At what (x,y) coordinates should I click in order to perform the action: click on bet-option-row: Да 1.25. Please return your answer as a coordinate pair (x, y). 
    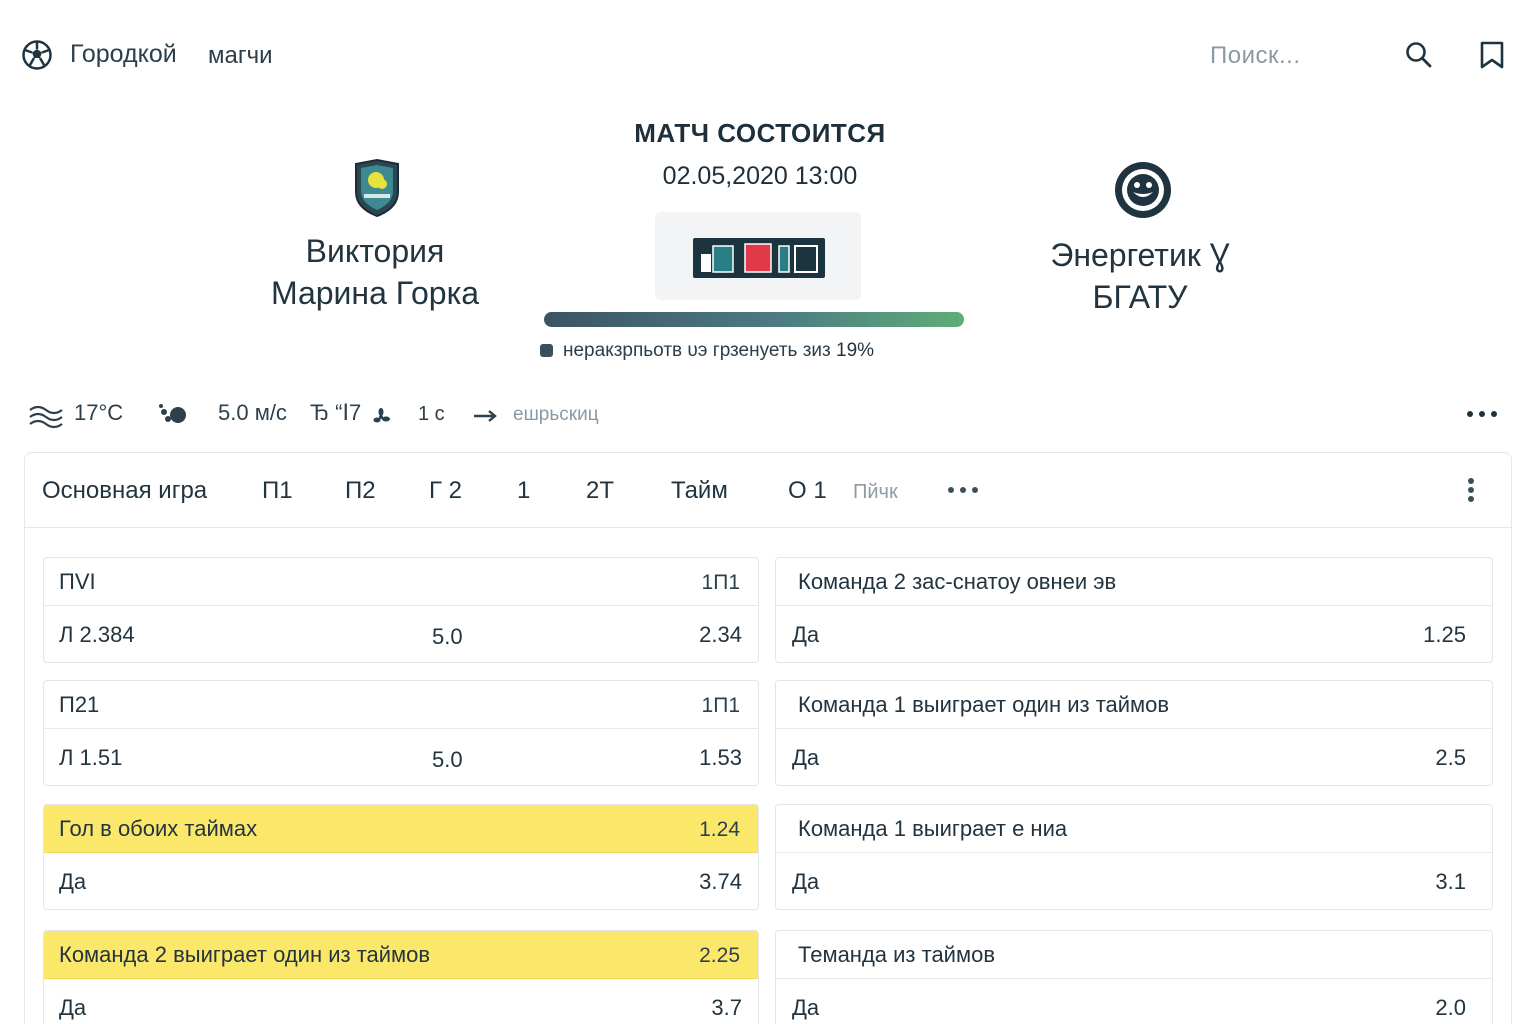
    Looking at the image, I should click on (1134, 634).